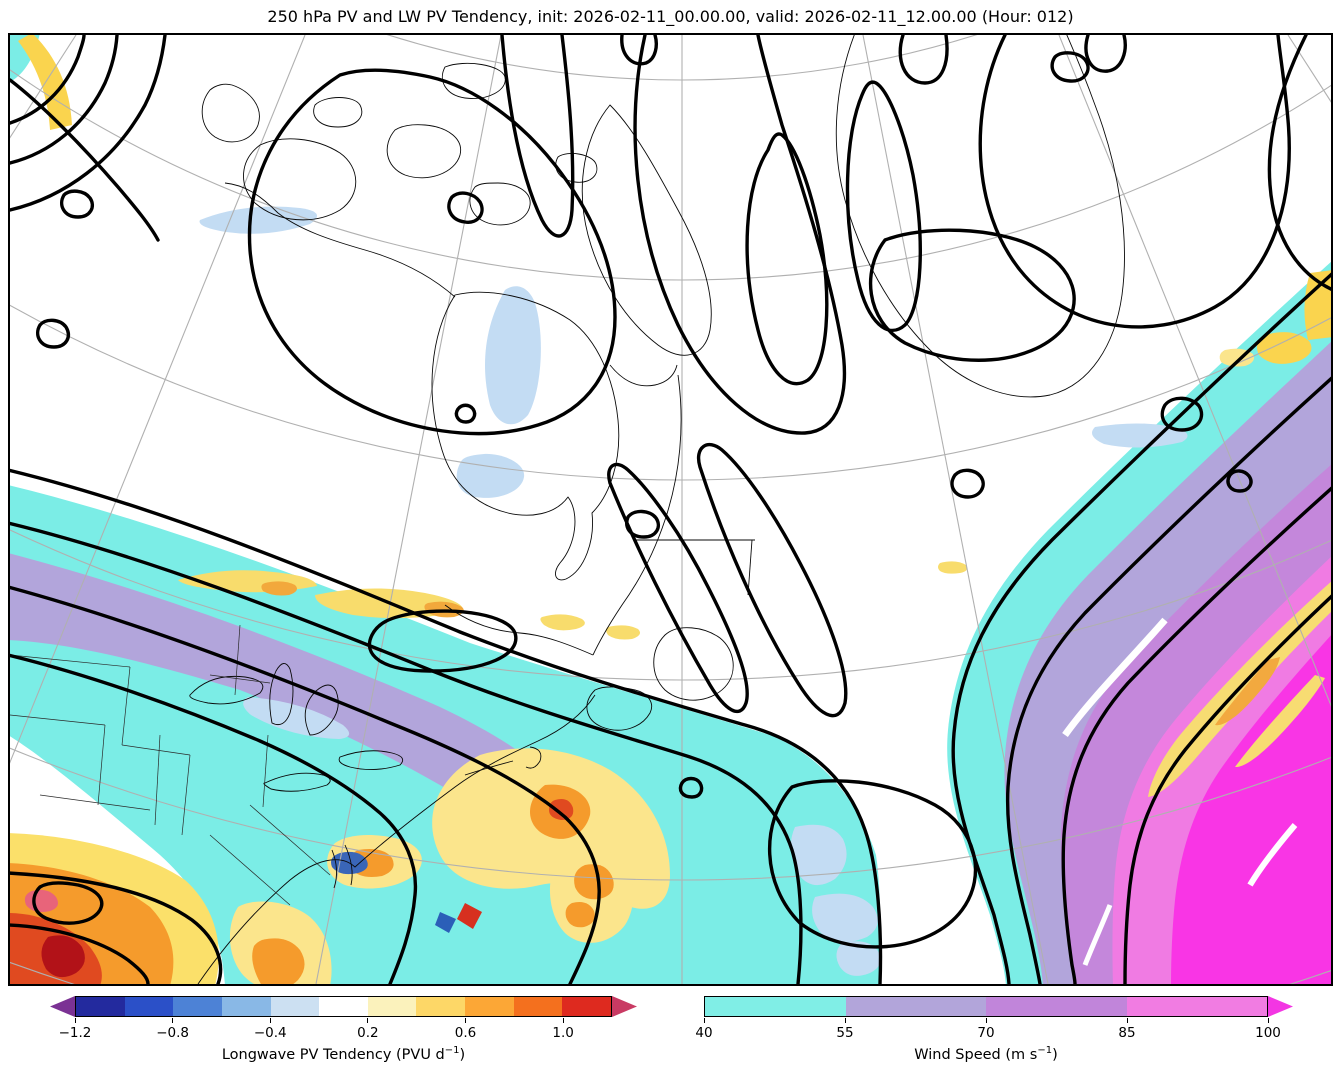 The width and height of the screenshot is (1341, 1084). I want to click on colorbar-tick-label: −1.2, so click(75, 1033).